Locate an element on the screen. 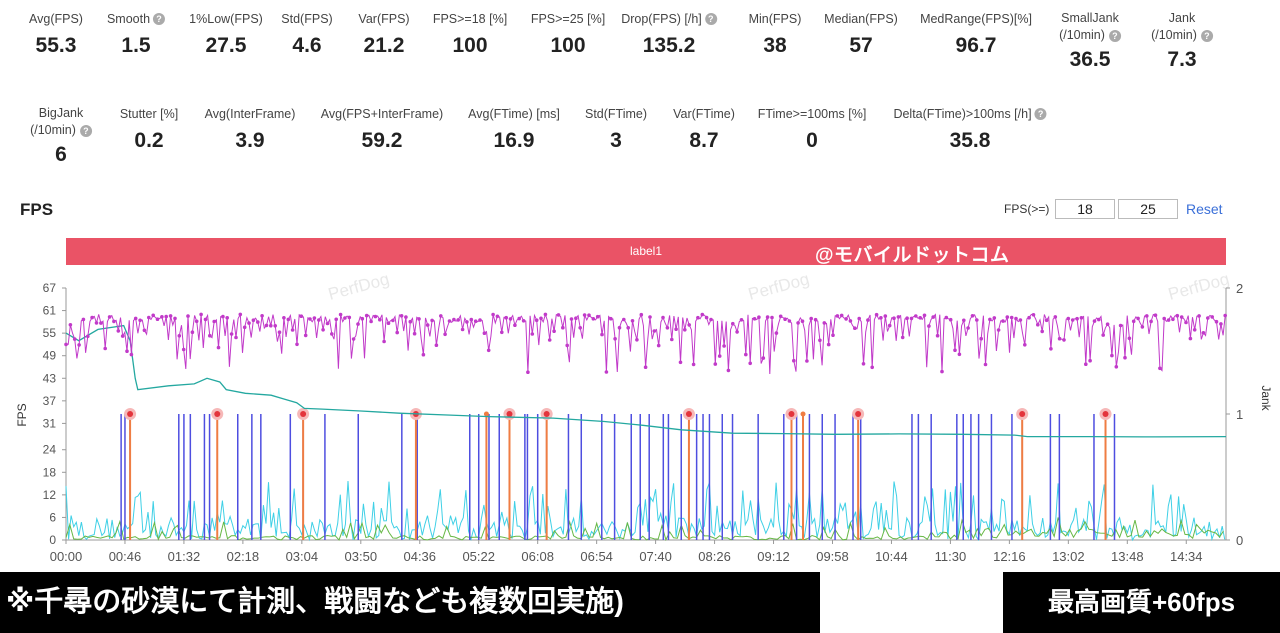  stat-label: Avg(FPS+InterFrame) is located at coordinates (382, 114).